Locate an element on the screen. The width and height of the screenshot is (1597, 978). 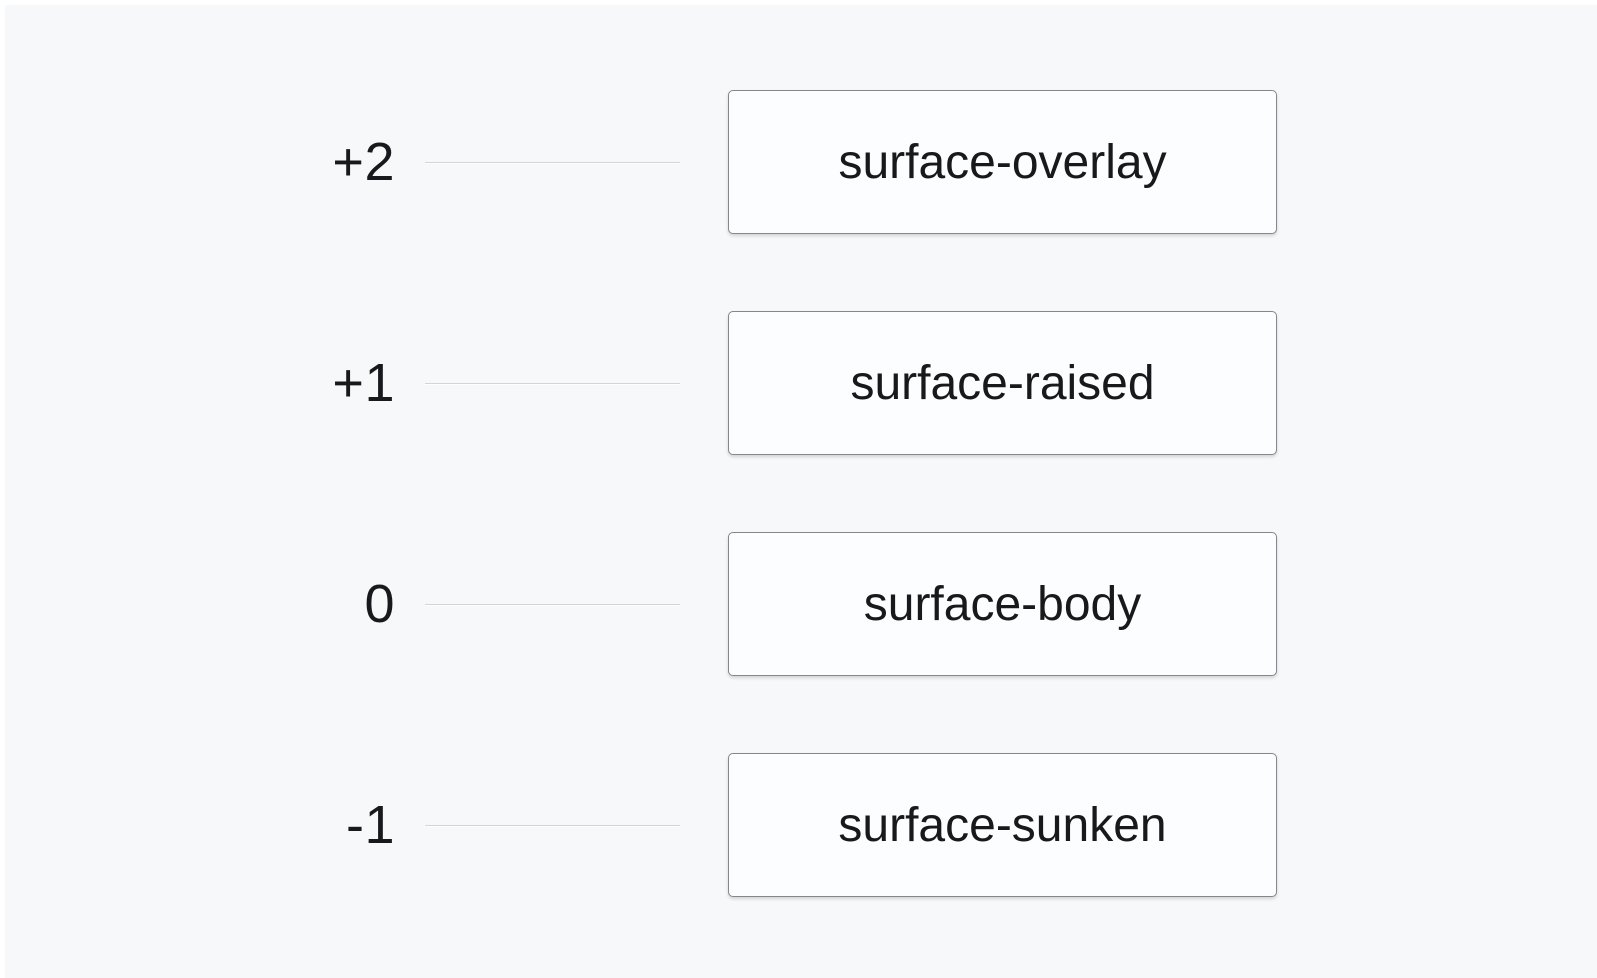
surface-box: surface-raised is located at coordinates (1002, 383).